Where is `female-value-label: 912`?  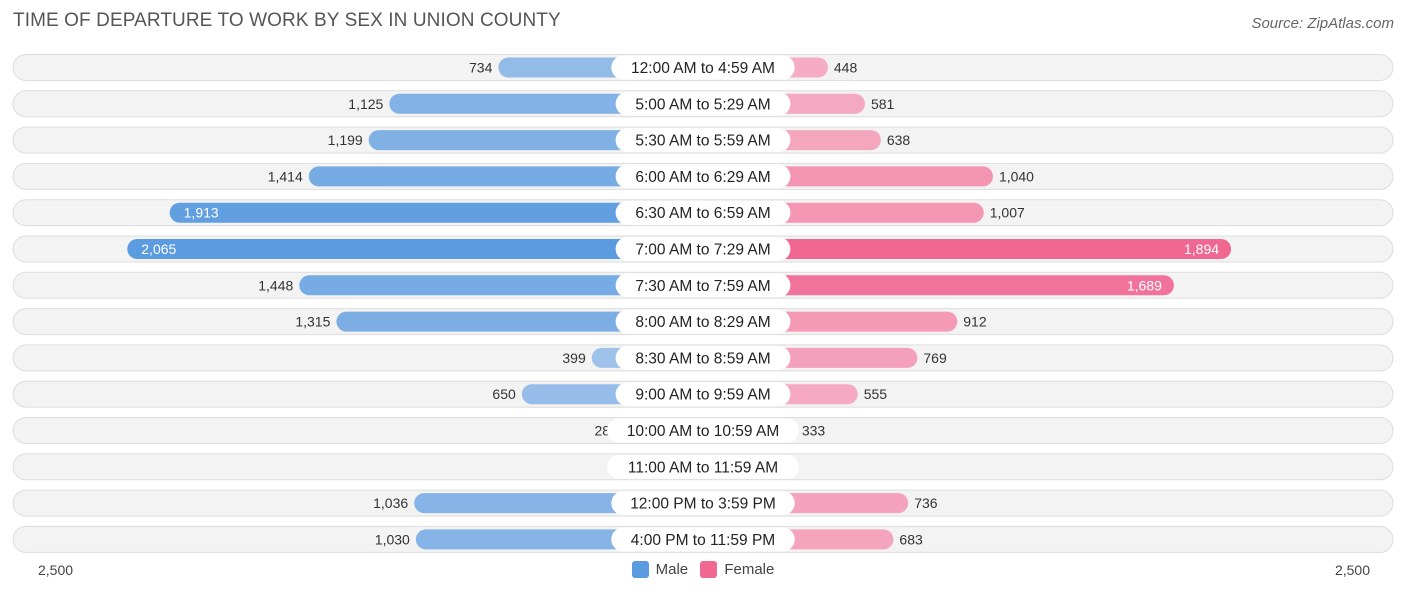 female-value-label: 912 is located at coordinates (975, 322).